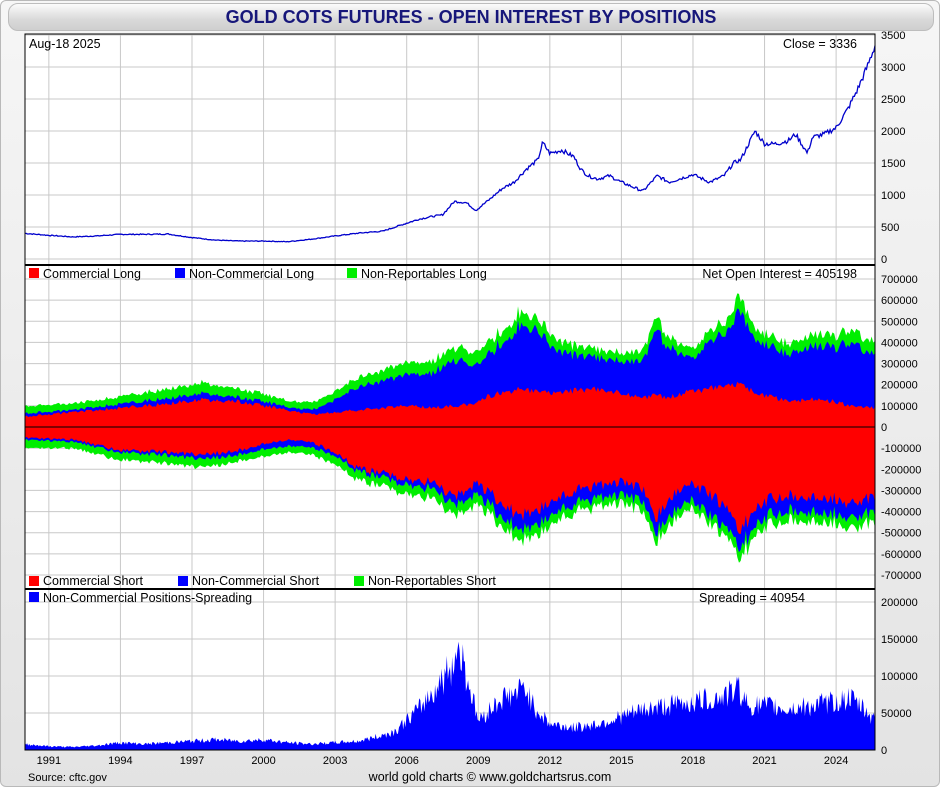 This screenshot has width=940, height=787. I want to click on area-commercial-short, so click(450, 480).